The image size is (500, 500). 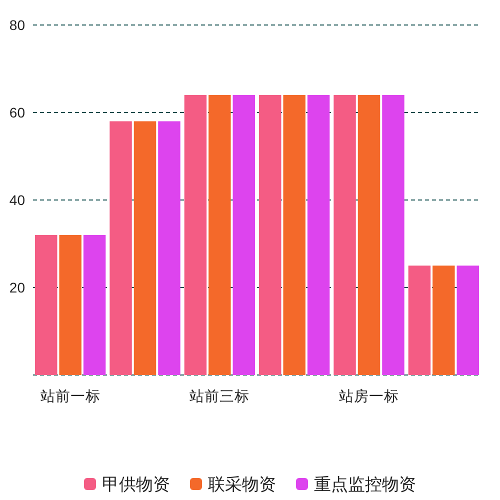 I want to click on y-tick-label: 20, so click(x=17, y=288).